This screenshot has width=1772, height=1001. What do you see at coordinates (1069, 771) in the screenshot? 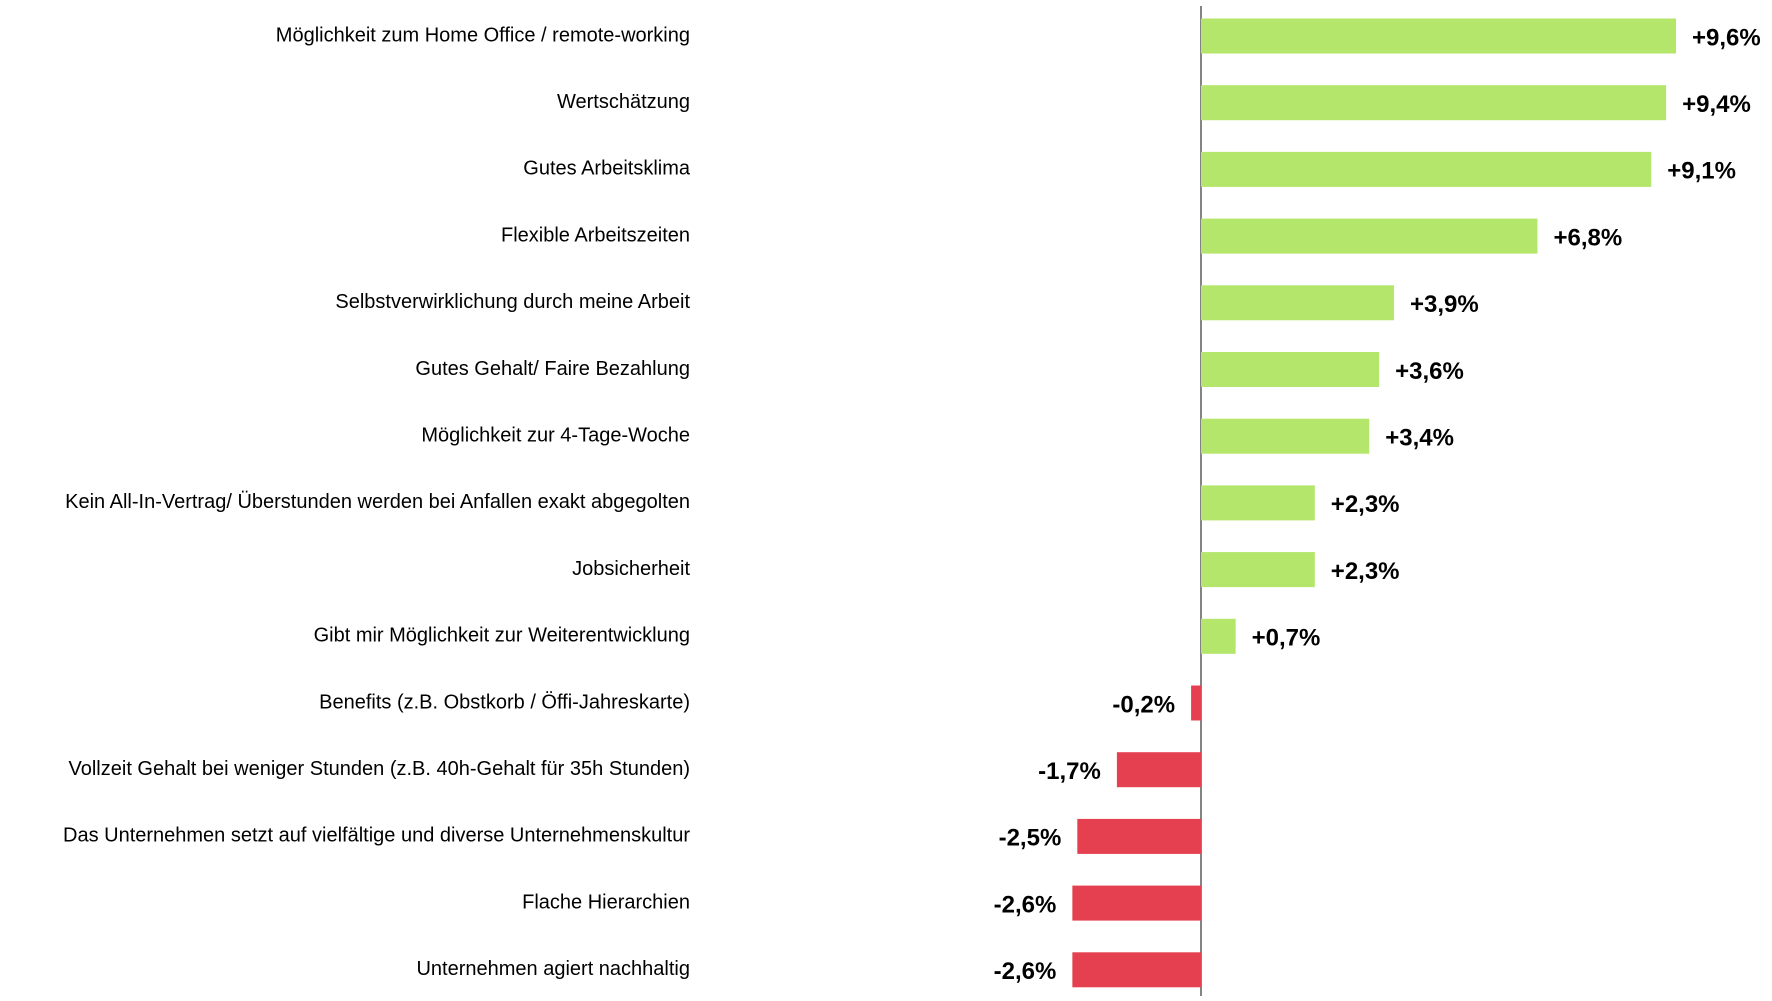
I see `value-label: -1,7%` at bounding box center [1069, 771].